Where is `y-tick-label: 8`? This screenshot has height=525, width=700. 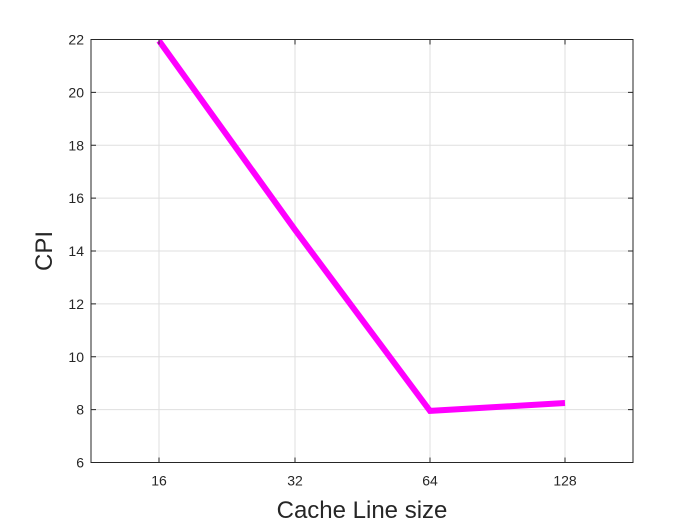 y-tick-label: 8 is located at coordinates (80, 410).